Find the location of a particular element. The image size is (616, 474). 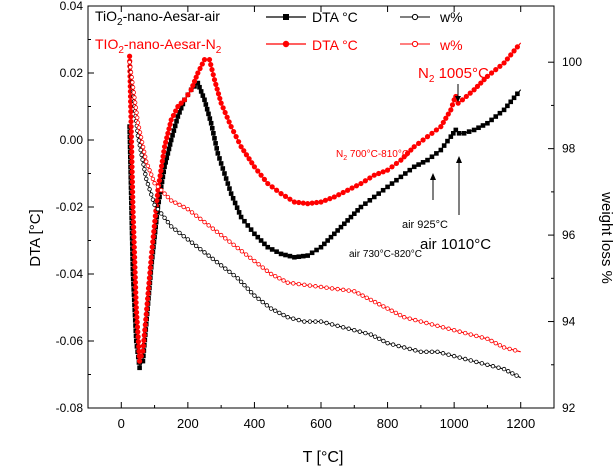

y-left-tick-label: -0.06 is located at coordinates (70, 341).